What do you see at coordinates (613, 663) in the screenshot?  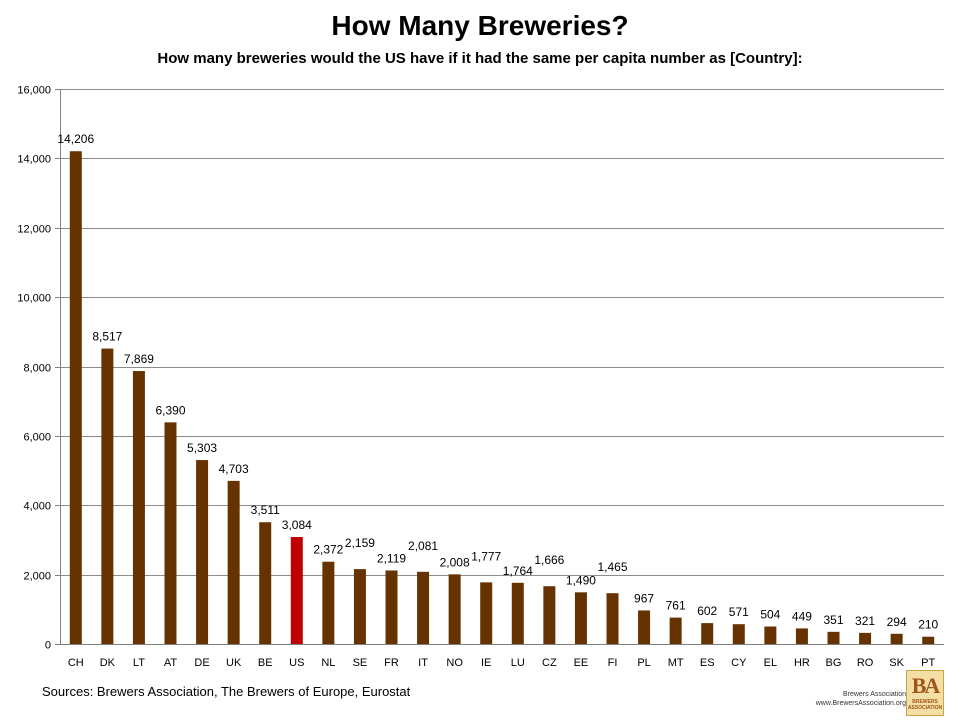 I see `x-tick-label-fi: FI` at bounding box center [613, 663].